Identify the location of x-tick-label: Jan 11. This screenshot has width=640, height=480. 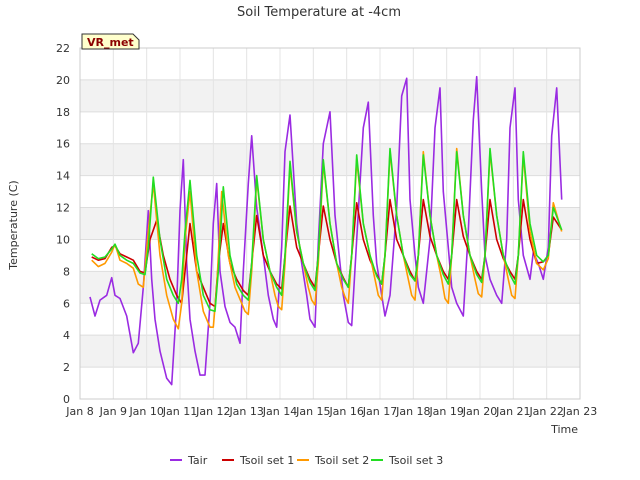
(179, 411).